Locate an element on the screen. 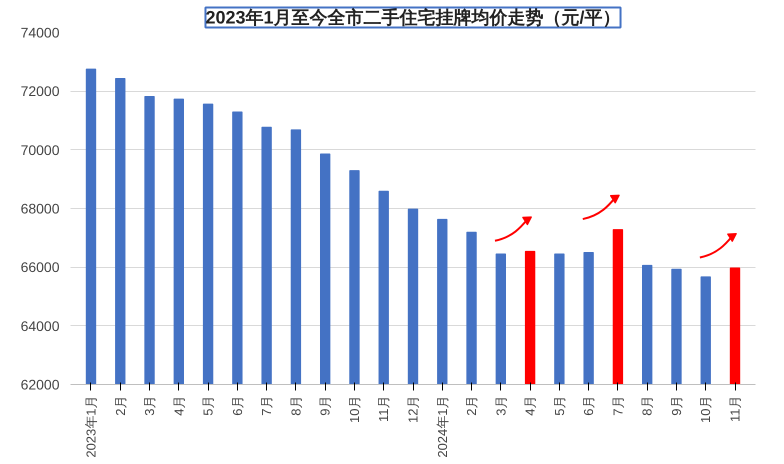 The image size is (784, 464). y-tick-label: 62000 is located at coordinates (40, 384).